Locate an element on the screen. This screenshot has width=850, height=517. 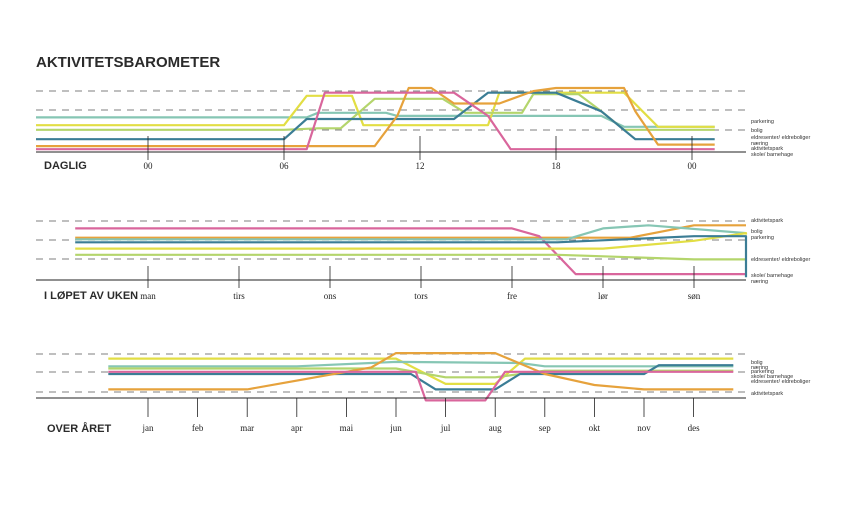
x-tick-label: jul is located at coordinates (445, 428).